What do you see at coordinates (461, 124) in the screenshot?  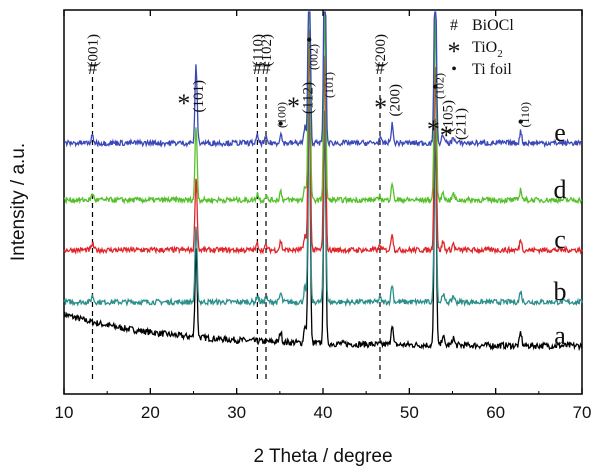 I see `peak-label: (211)` at bounding box center [461, 124].